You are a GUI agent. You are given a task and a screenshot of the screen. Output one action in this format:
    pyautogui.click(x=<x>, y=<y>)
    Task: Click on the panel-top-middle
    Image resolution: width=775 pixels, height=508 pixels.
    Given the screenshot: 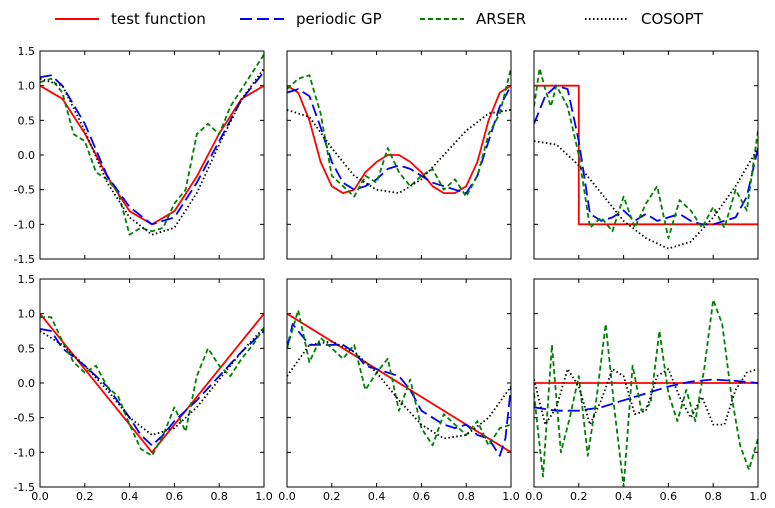 What is the action you would take?
    pyautogui.click(x=399, y=155)
    